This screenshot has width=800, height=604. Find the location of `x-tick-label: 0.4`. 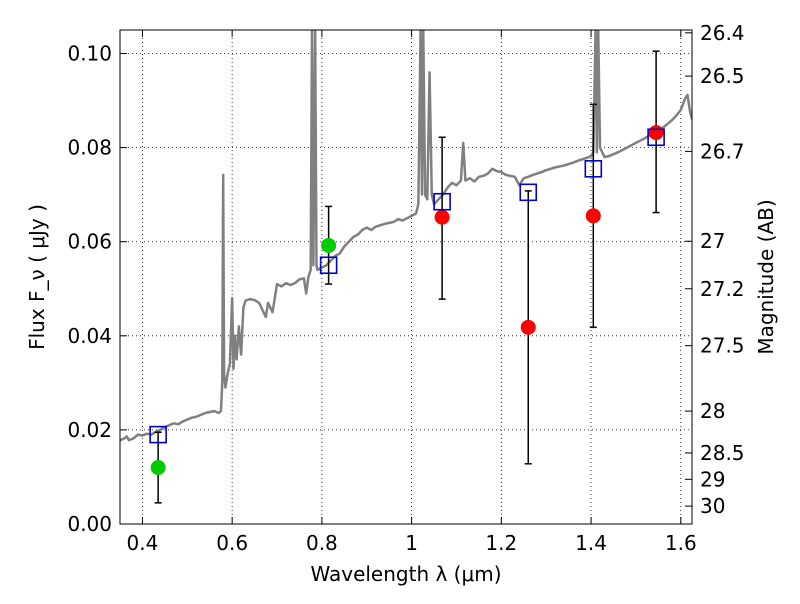

x-tick-label: 0.4 is located at coordinates (143, 543).